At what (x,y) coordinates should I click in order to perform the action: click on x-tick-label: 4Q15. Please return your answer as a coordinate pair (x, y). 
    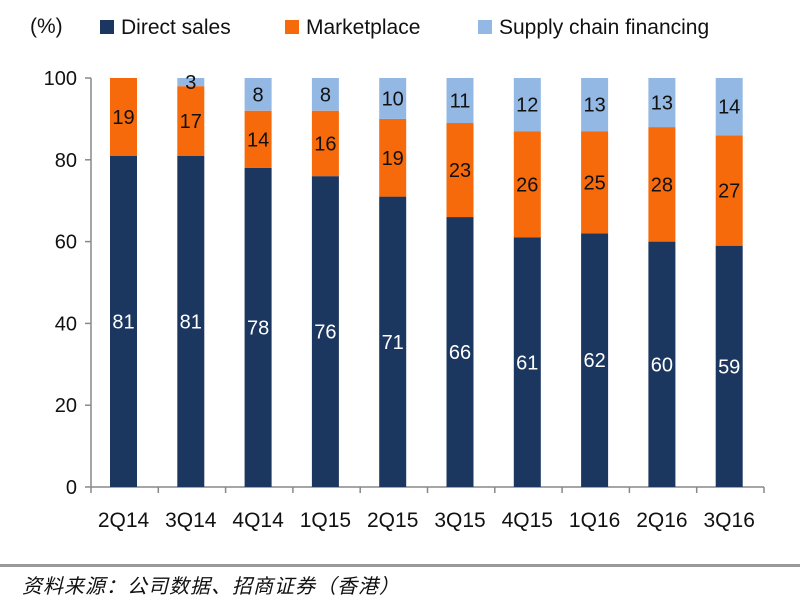
    Looking at the image, I should click on (527, 520).